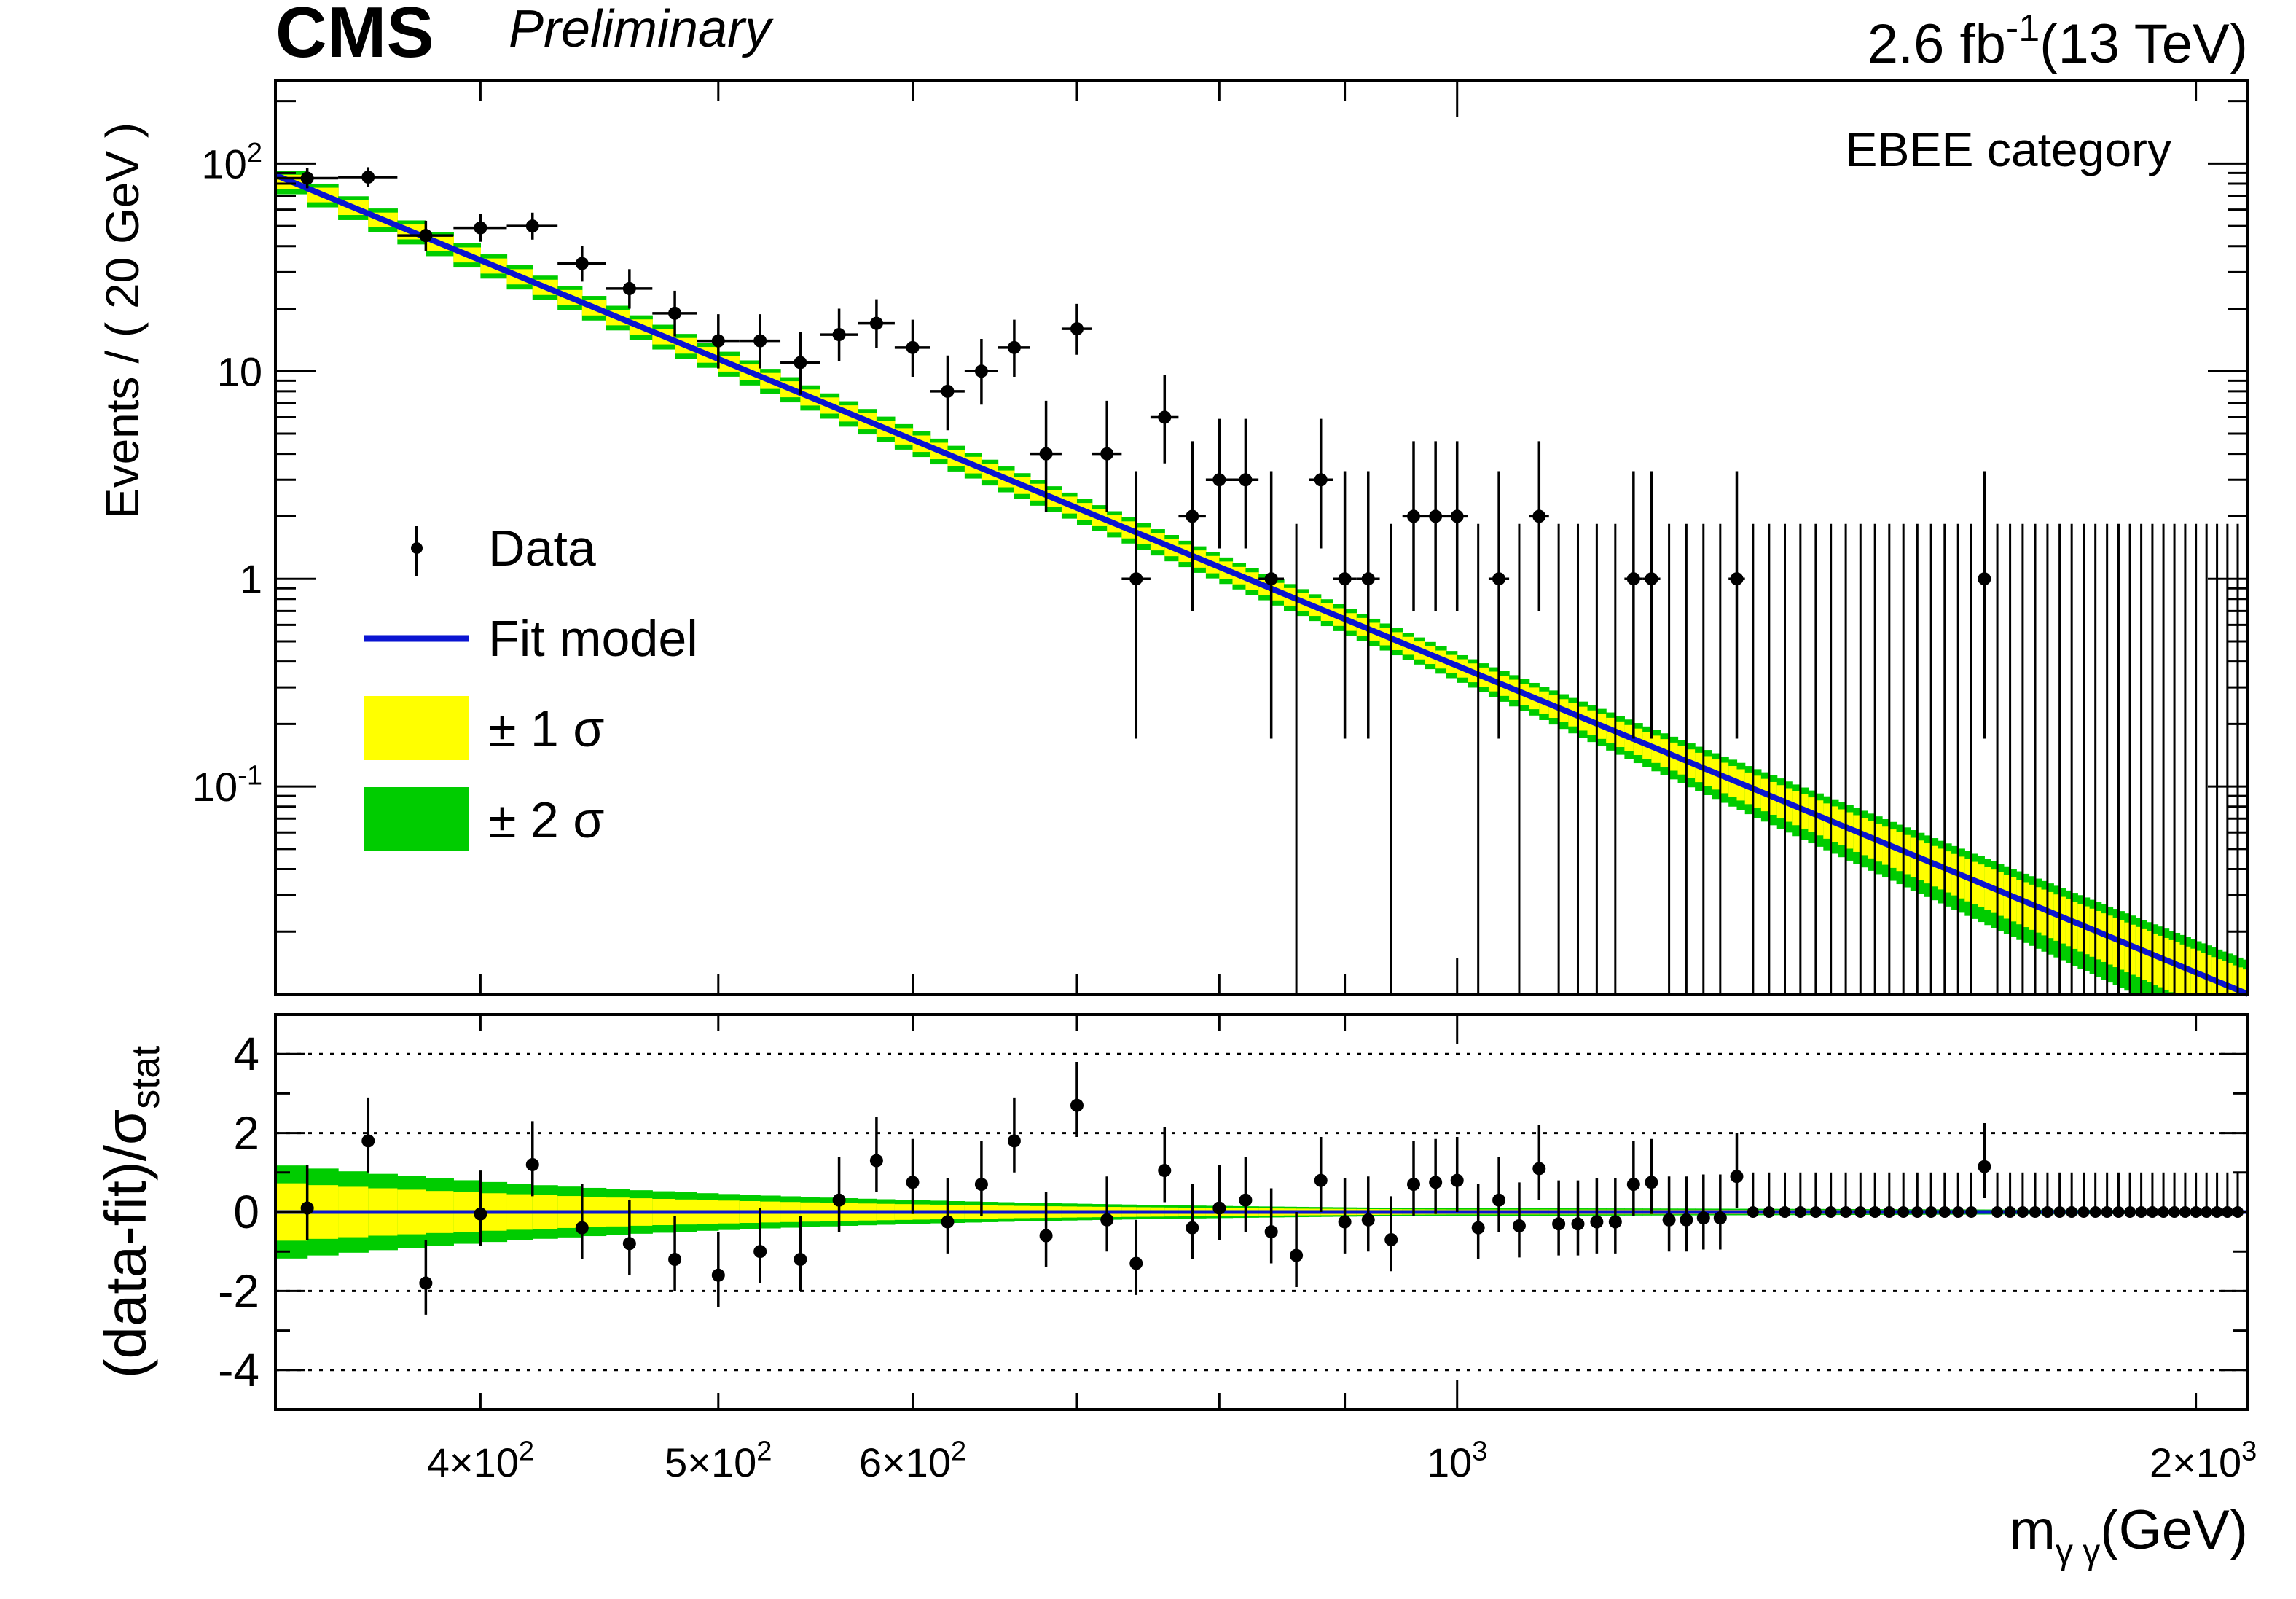 This screenshot has width=2296, height=1599. I want to click on y-tick-label: 1, so click(251, 579).